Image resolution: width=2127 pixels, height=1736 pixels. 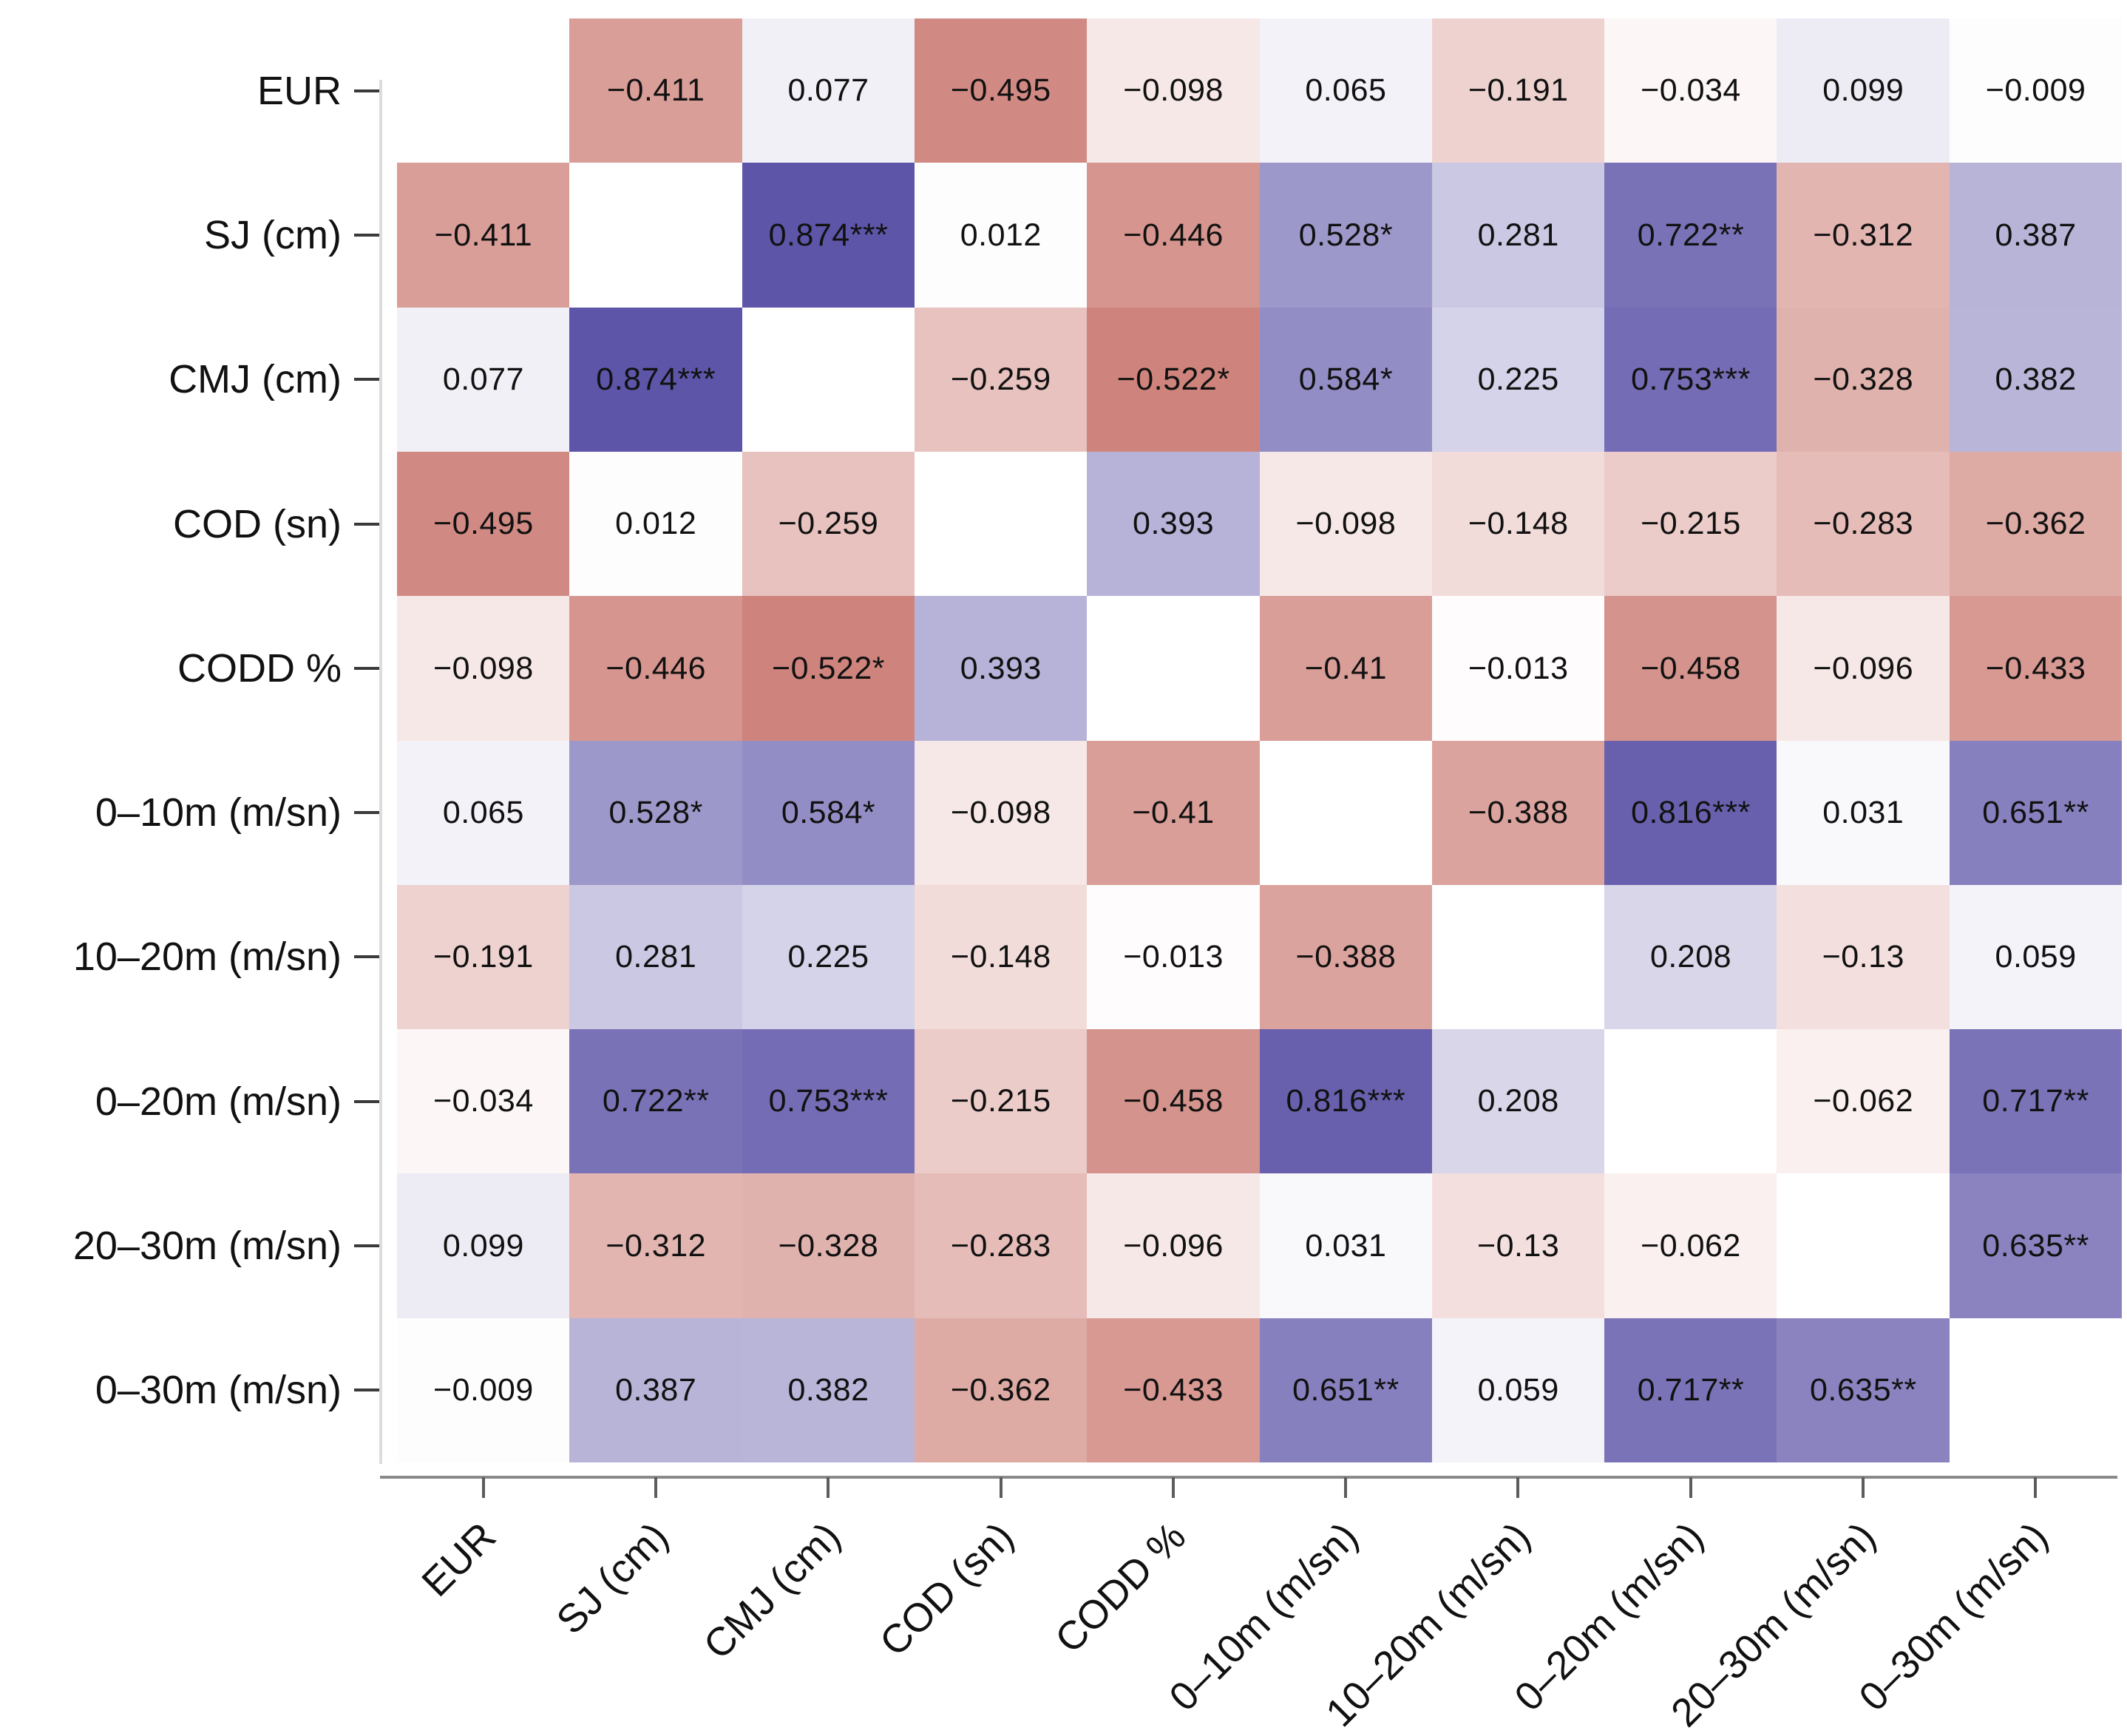 I want to click on cell-value: −0.283, so click(x=1000, y=1245).